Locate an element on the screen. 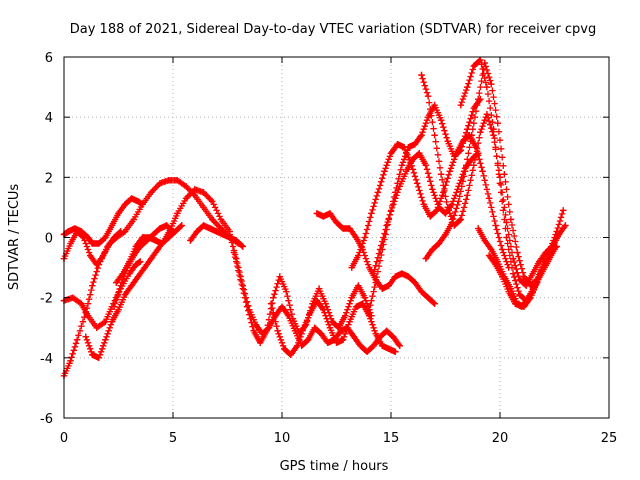  plus-markers is located at coordinates (375, 258).